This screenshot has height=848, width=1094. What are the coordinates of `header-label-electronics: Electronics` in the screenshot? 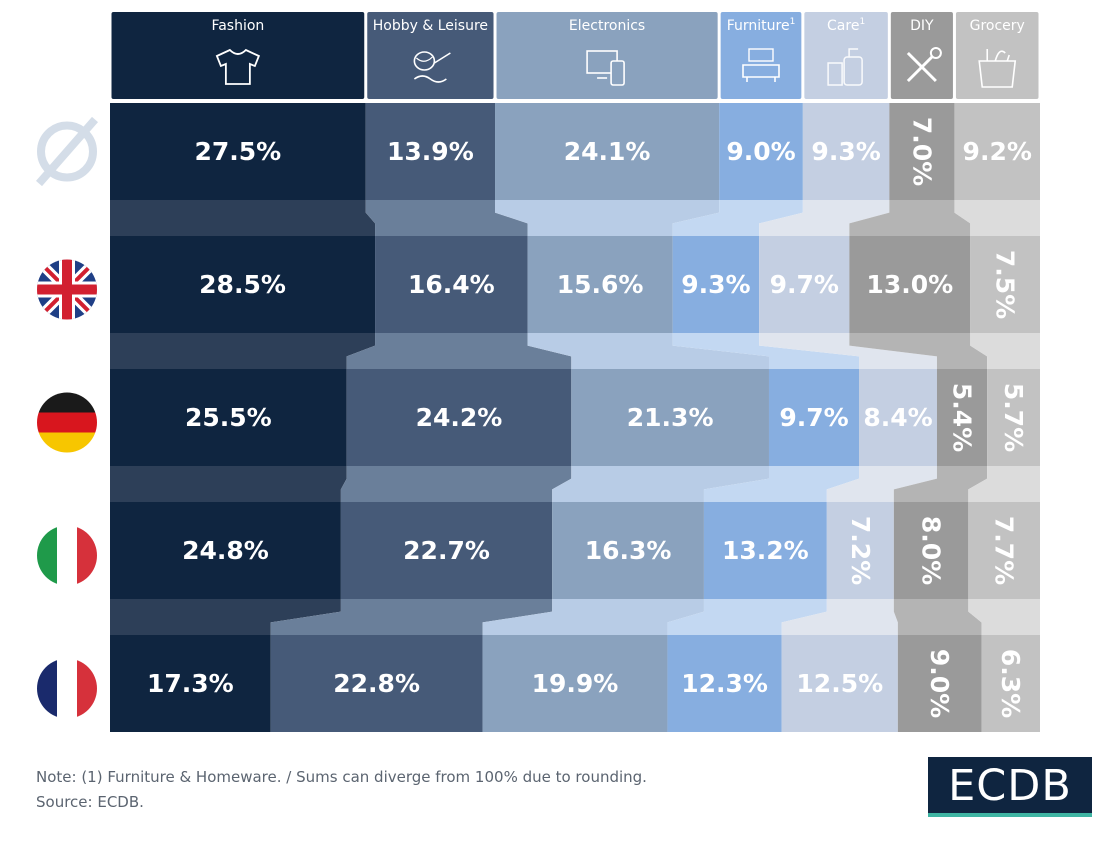 It's located at (607, 26).